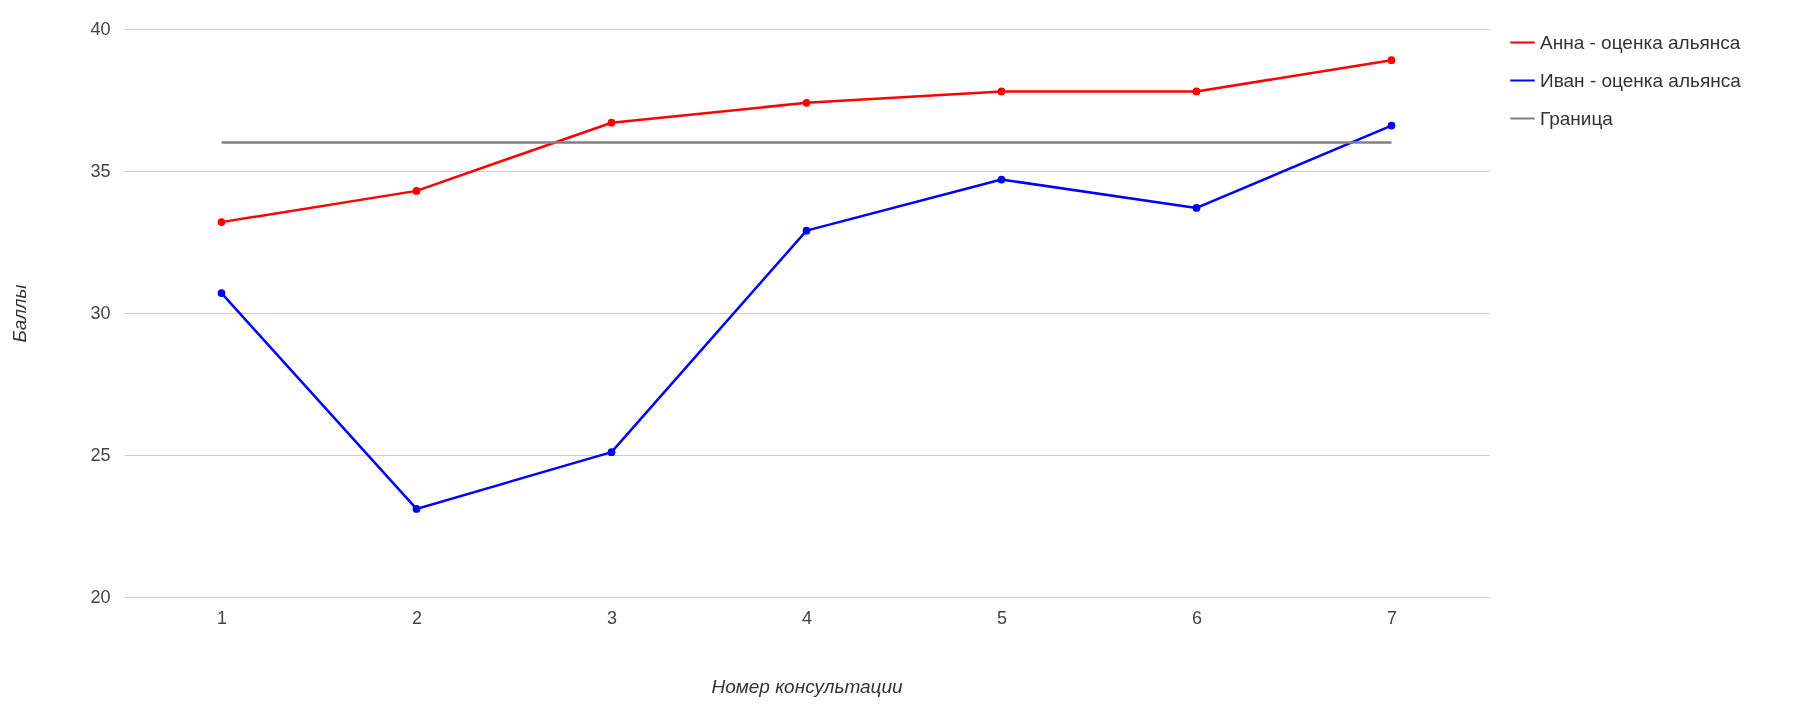 This screenshot has width=1806, height=714. What do you see at coordinates (1641, 80) in the screenshot?
I see `legend-label: Иван - оценка альянса` at bounding box center [1641, 80].